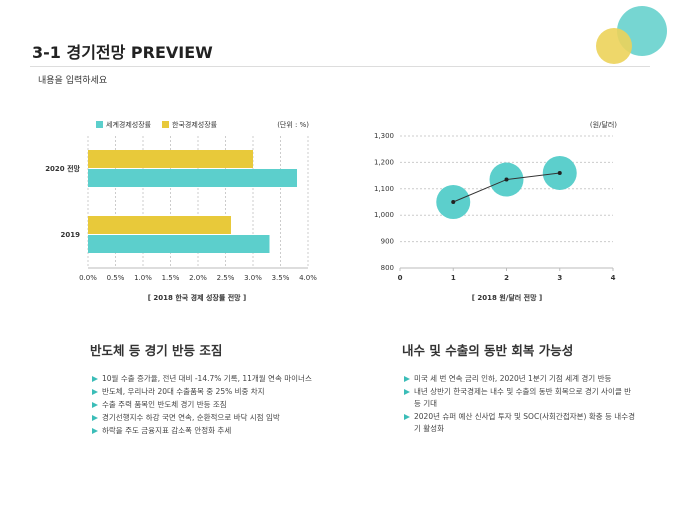  I want to click on x-tick-label: 3, so click(559, 278).